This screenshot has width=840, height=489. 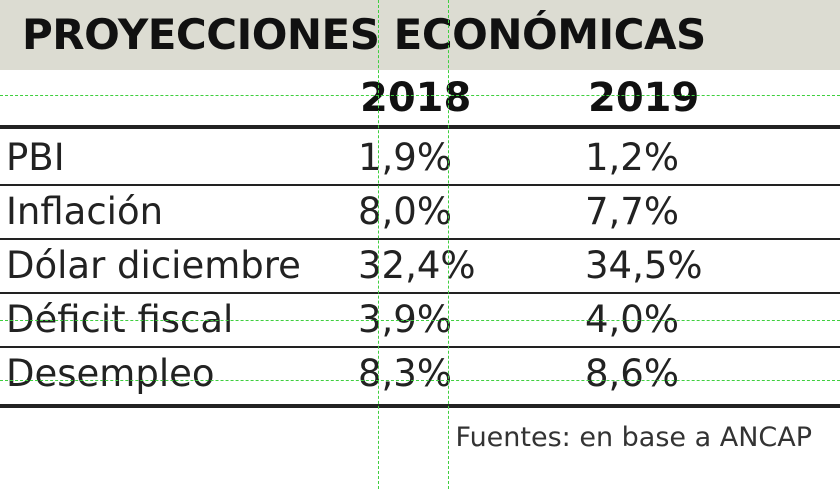 What do you see at coordinates (405, 157) in the screenshot?
I see `cell-value-2018: 1,9%` at bounding box center [405, 157].